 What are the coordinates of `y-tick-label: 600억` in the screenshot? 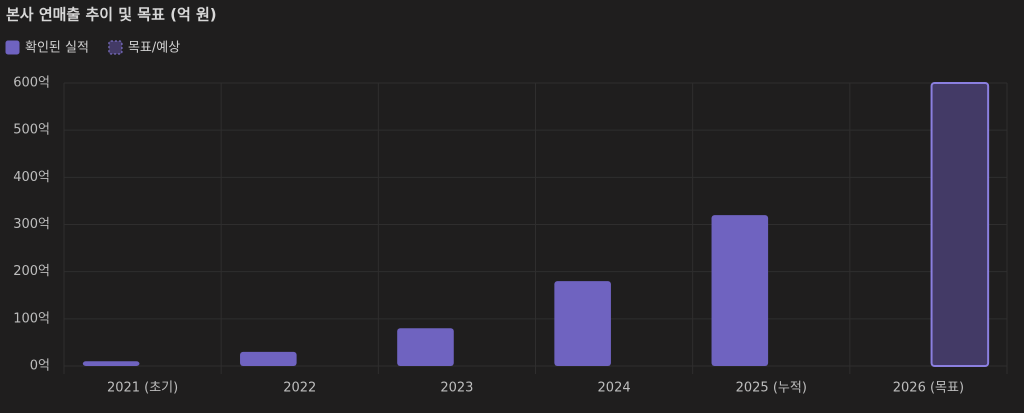 It's located at (31, 83).